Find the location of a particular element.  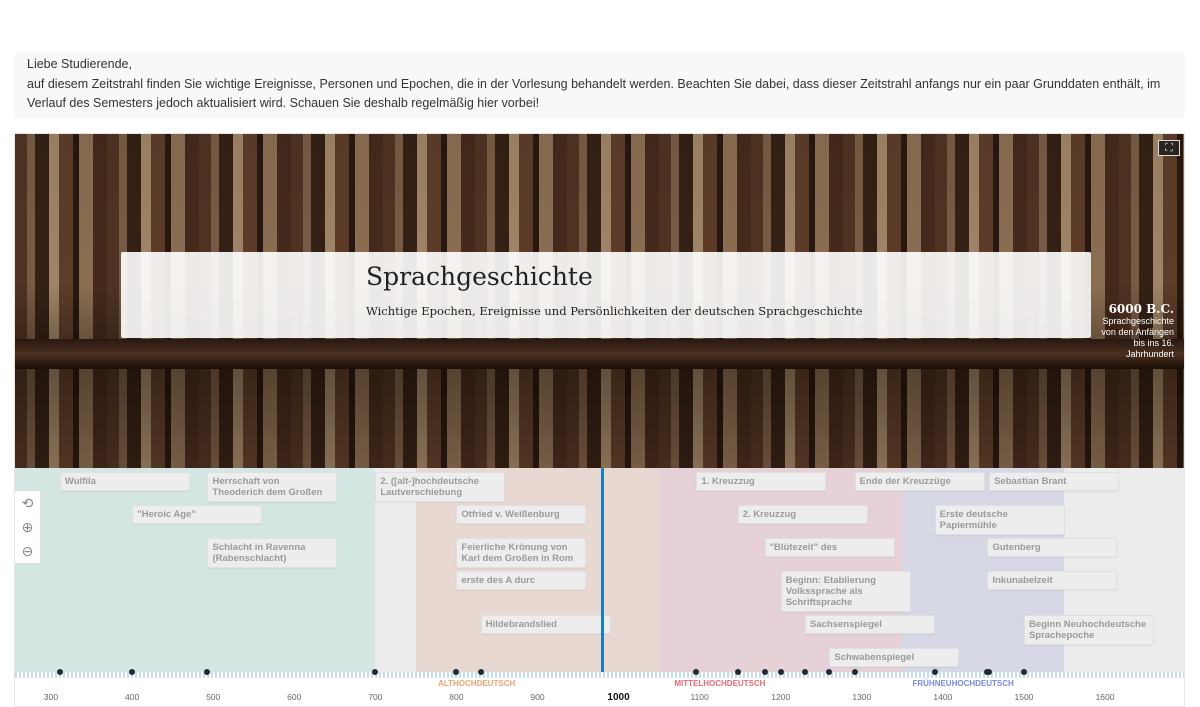

timeline-event: Otfried v. Weißenburg is located at coordinates (521, 514).